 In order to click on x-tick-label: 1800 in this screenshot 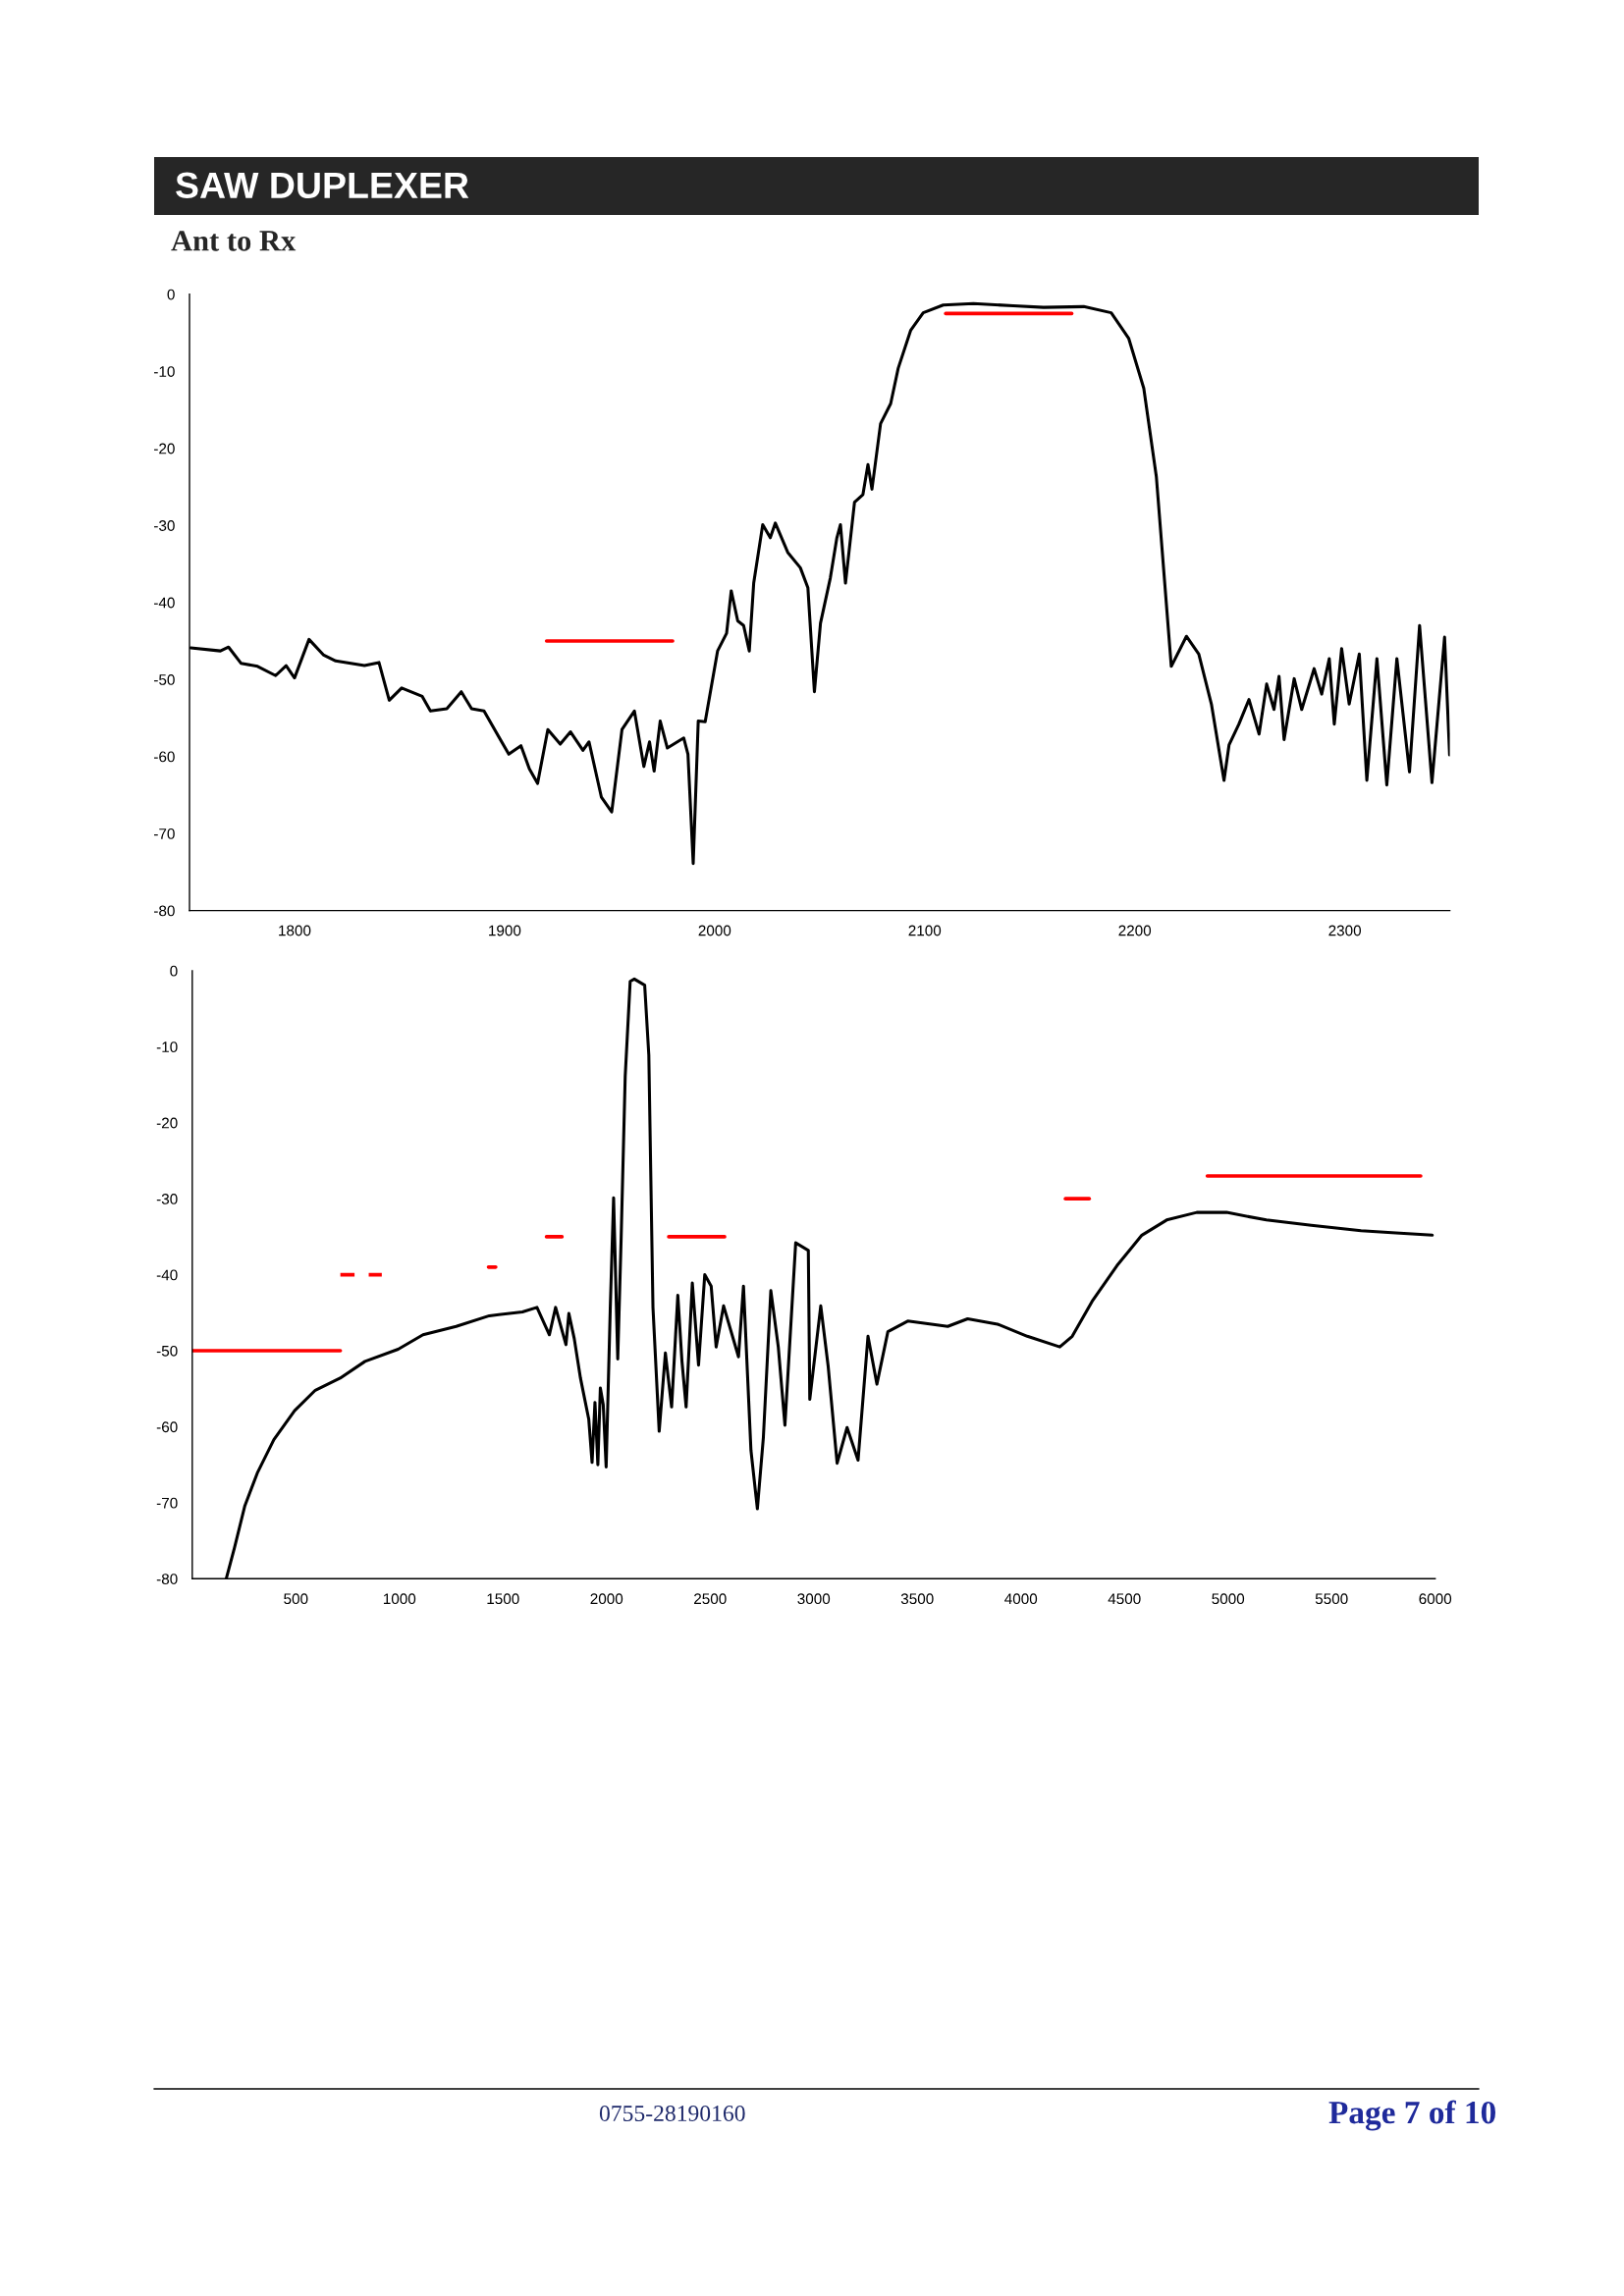, I will do `click(295, 930)`.